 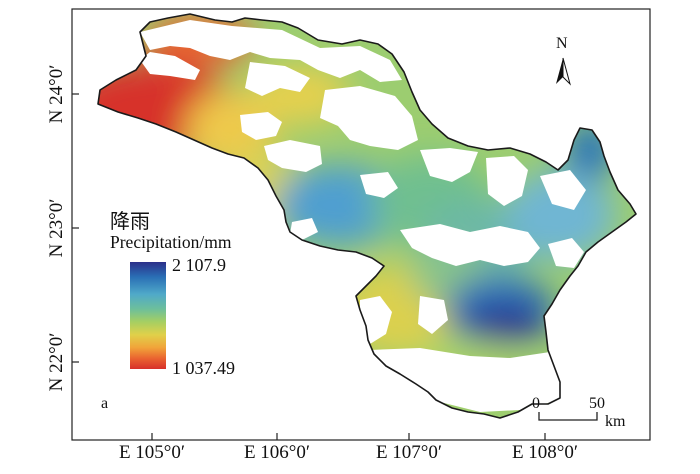 I want to click on y-tick-label-22: N 22°0′, so click(x=56, y=362).